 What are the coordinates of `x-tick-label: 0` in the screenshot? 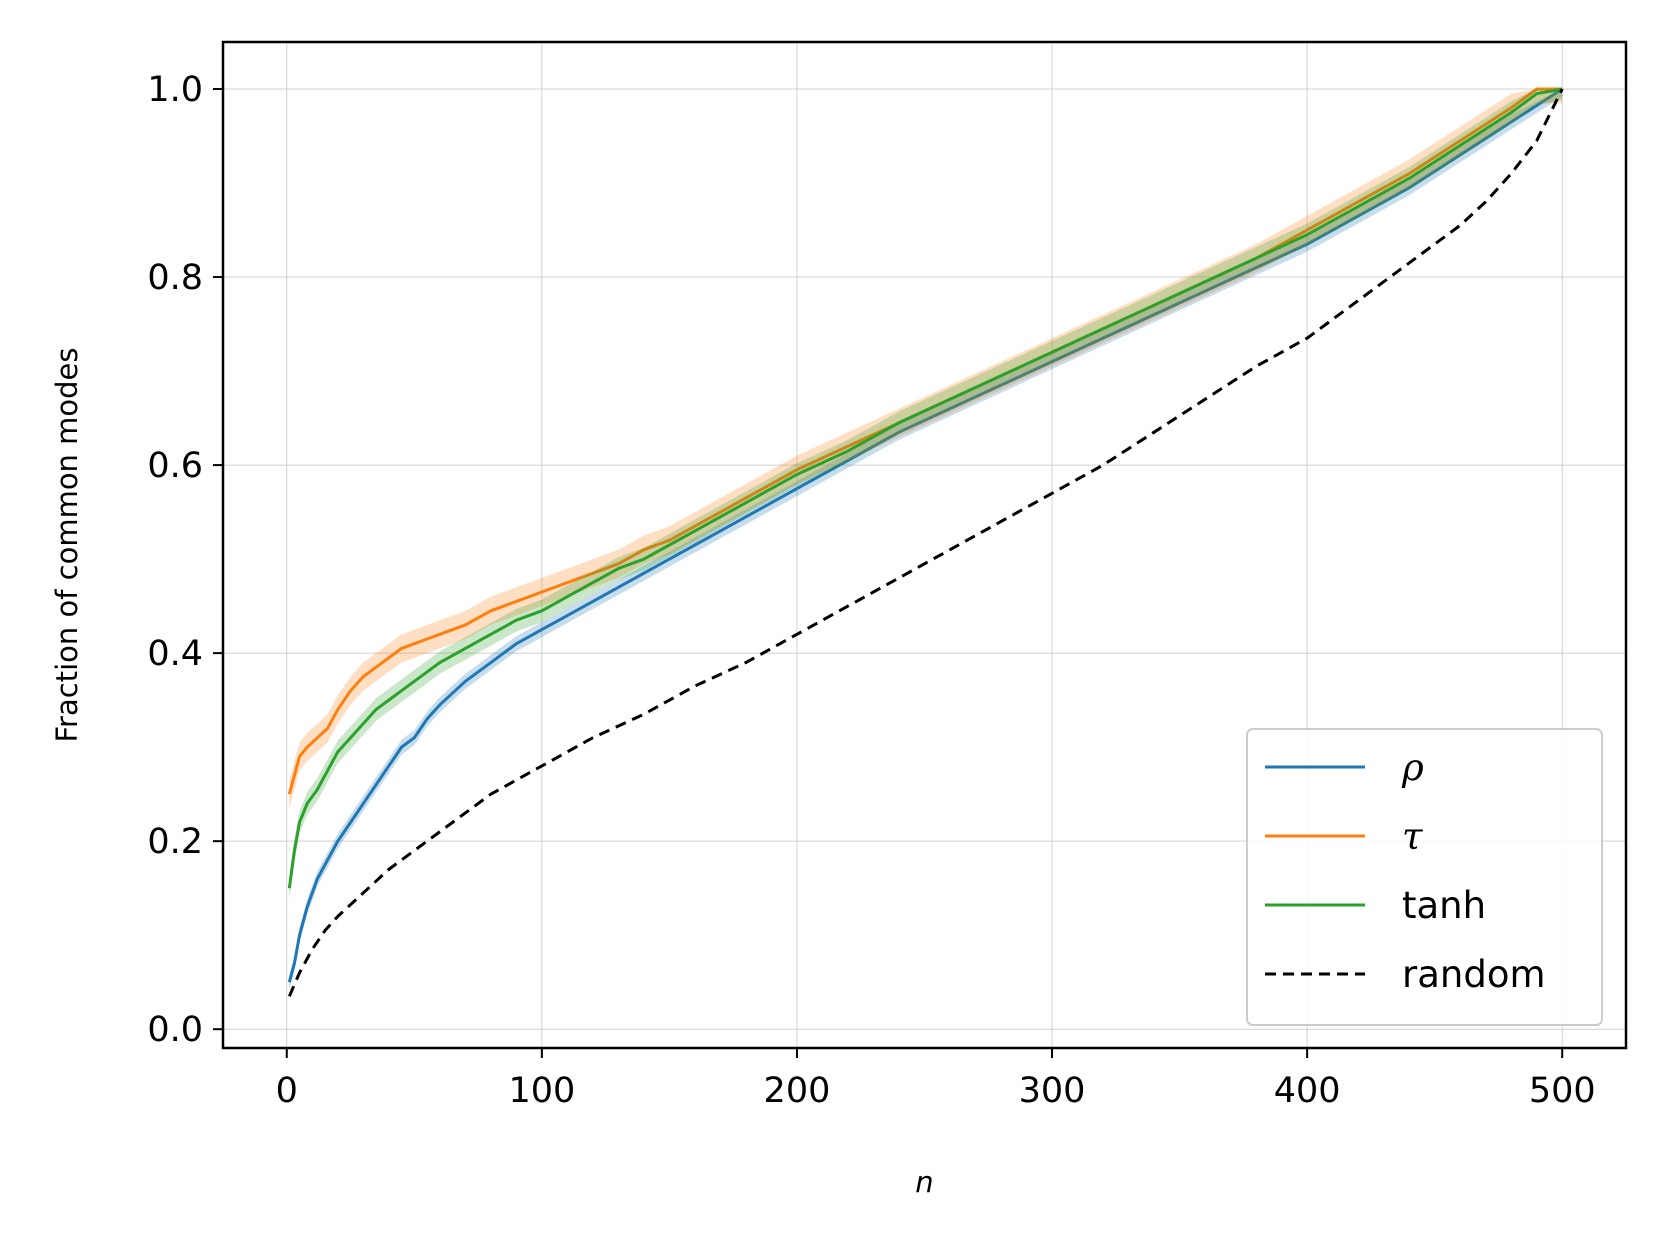 It's located at (287, 1091).